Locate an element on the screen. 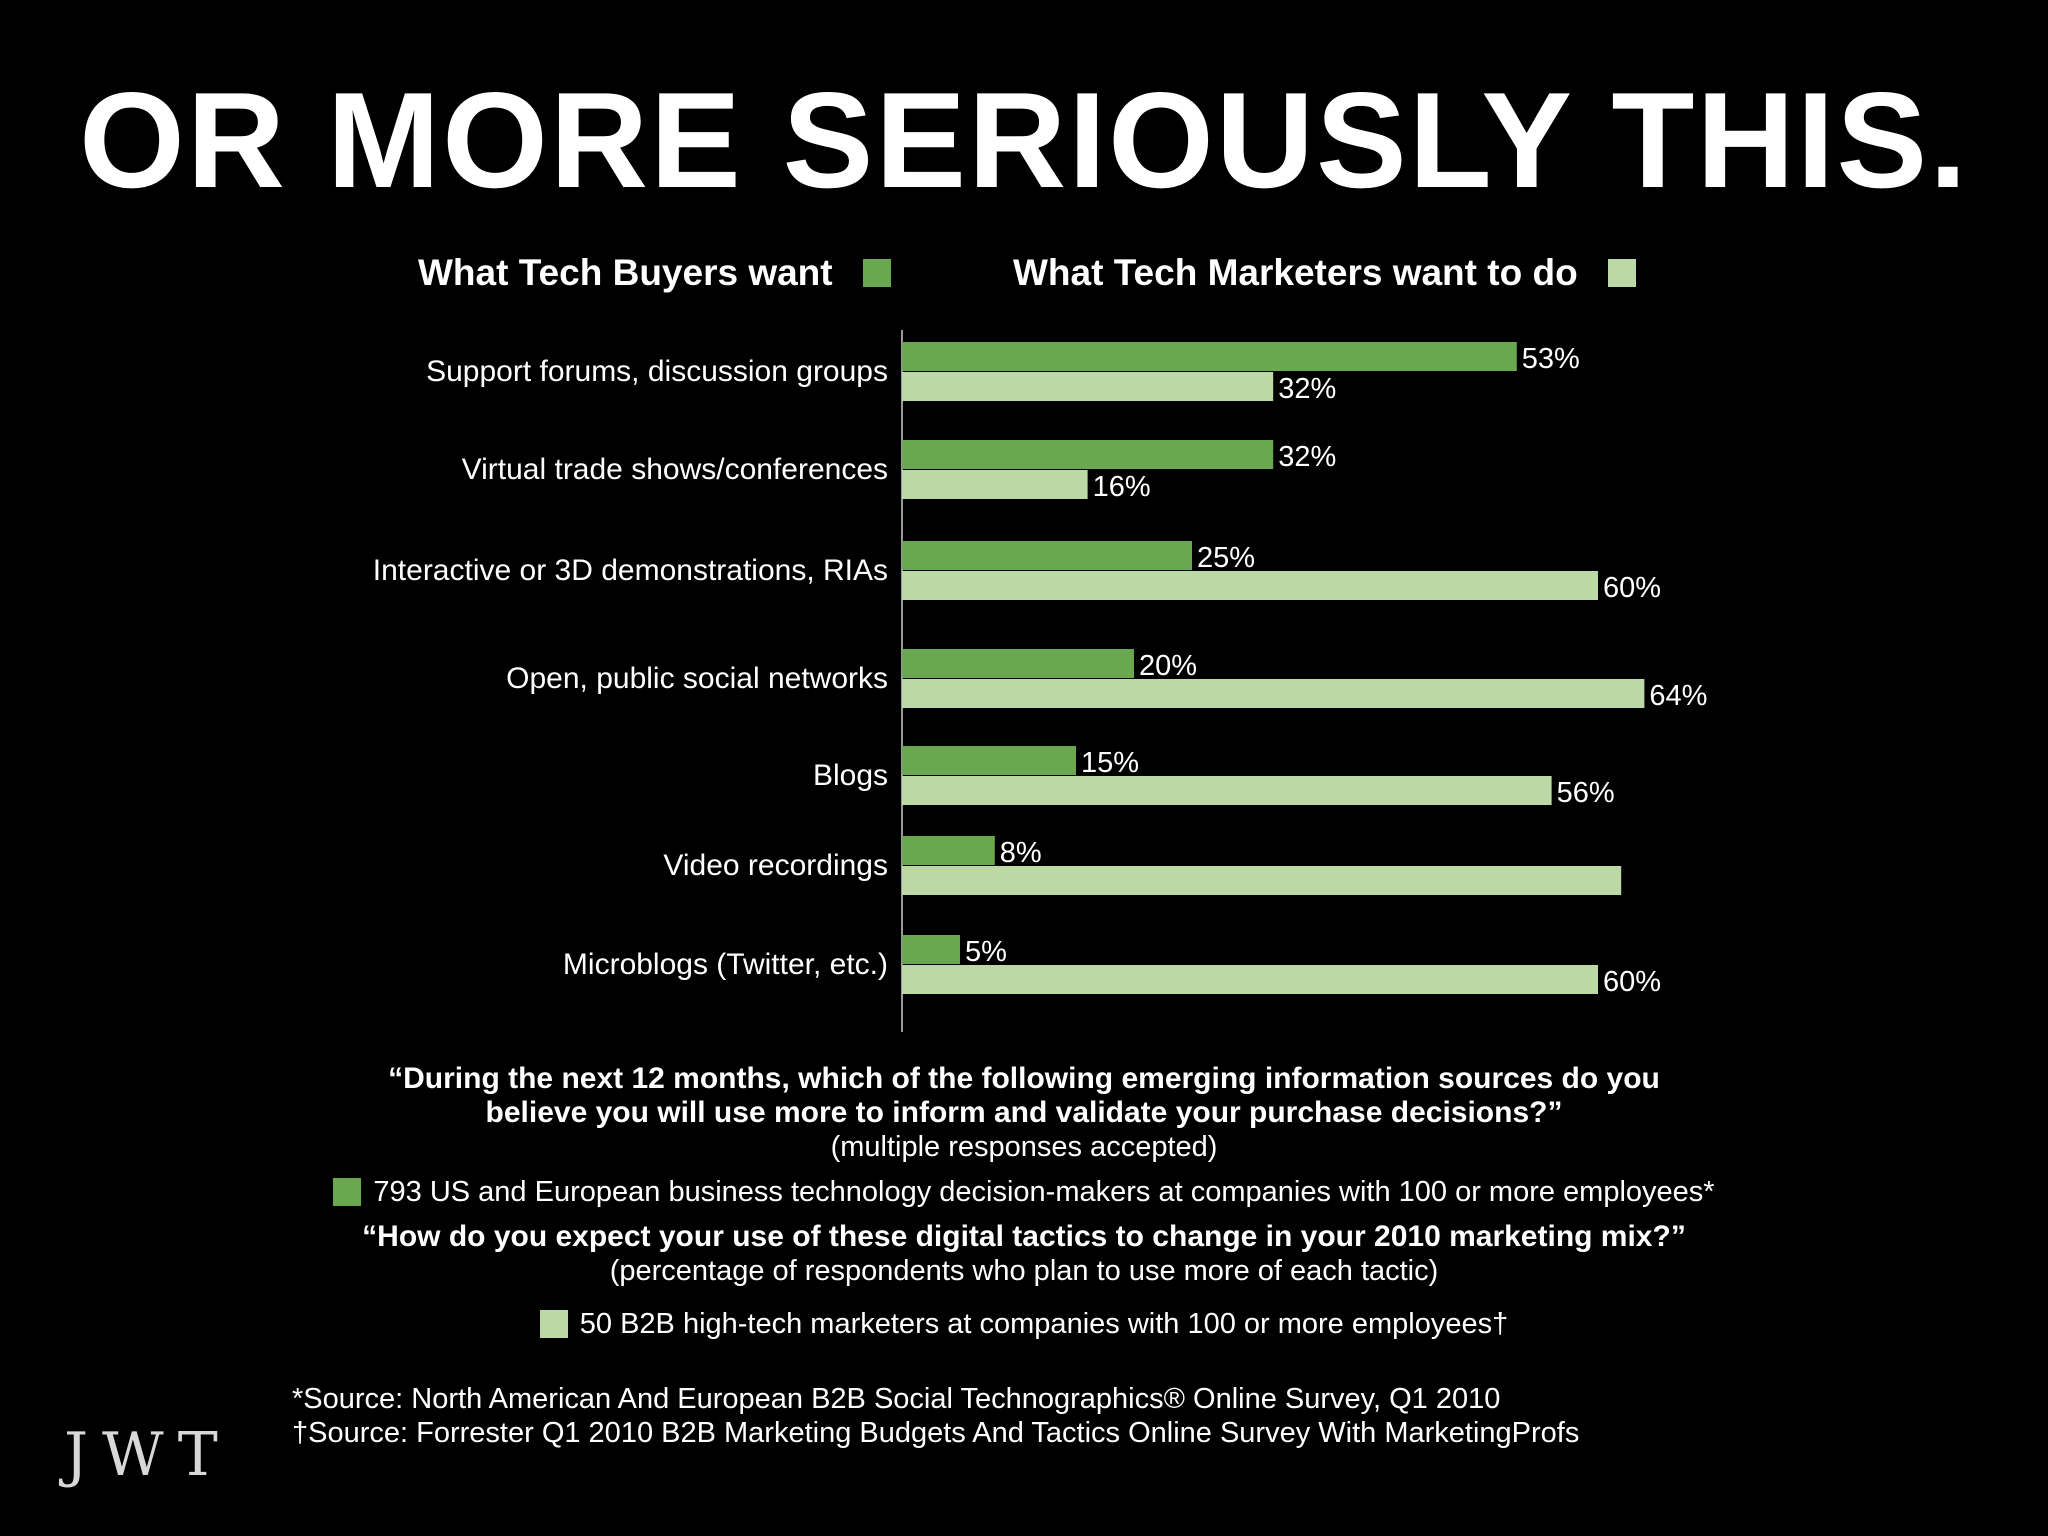  slide-title: OR MORE SERIOUSLY THIS. is located at coordinates (1024, 140).